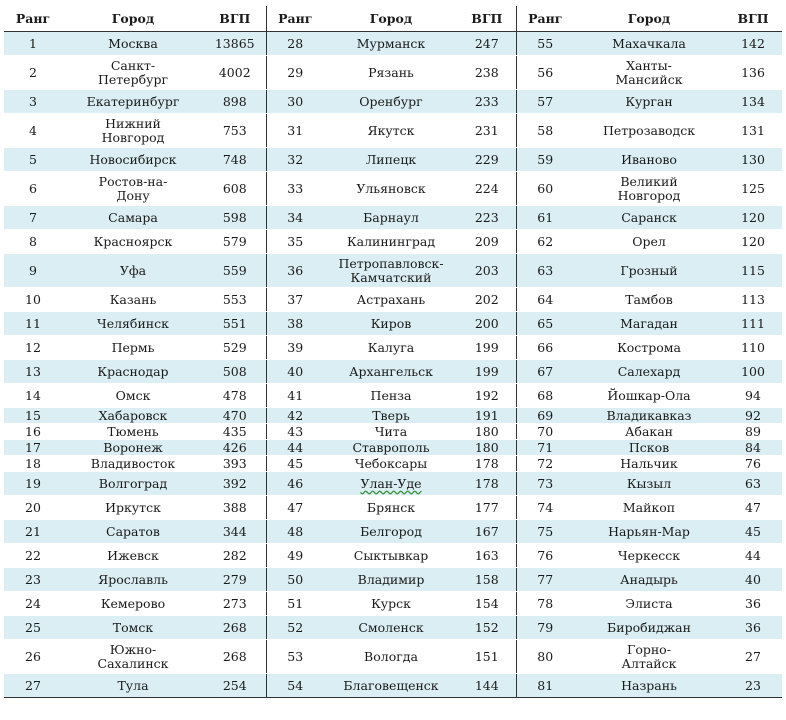 This screenshot has height=720, width=786. I want to click on rank-cell: 55, so click(544, 43).